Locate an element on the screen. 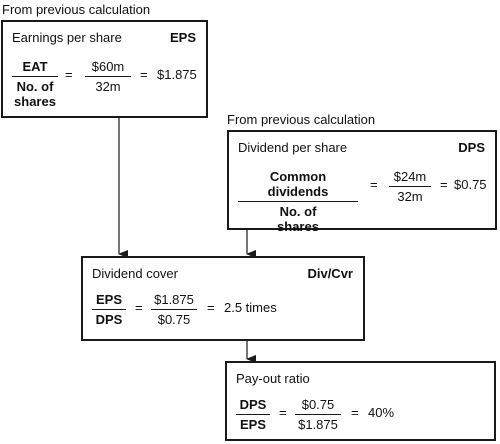 The width and height of the screenshot is (500, 444). payout-formula: DPS EPS is located at coordinates (253, 414).